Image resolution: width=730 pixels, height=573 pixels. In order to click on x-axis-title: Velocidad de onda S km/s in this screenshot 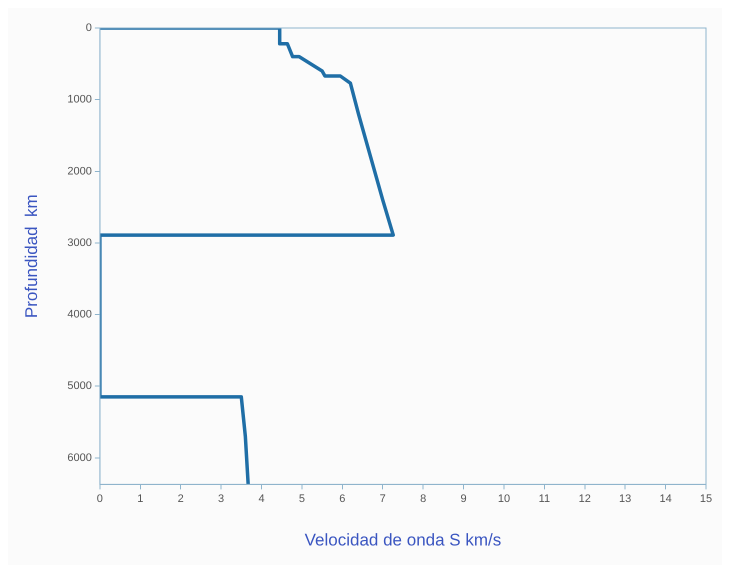, I will do `click(403, 540)`.